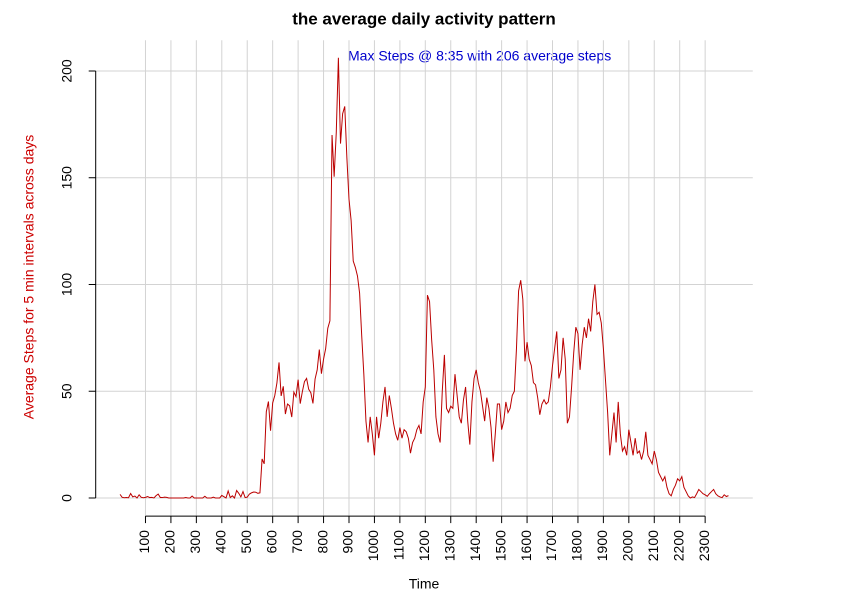 This screenshot has width=849, height=613. What do you see at coordinates (551, 545) in the screenshot?
I see `x-tick-label: 1700` at bounding box center [551, 545].